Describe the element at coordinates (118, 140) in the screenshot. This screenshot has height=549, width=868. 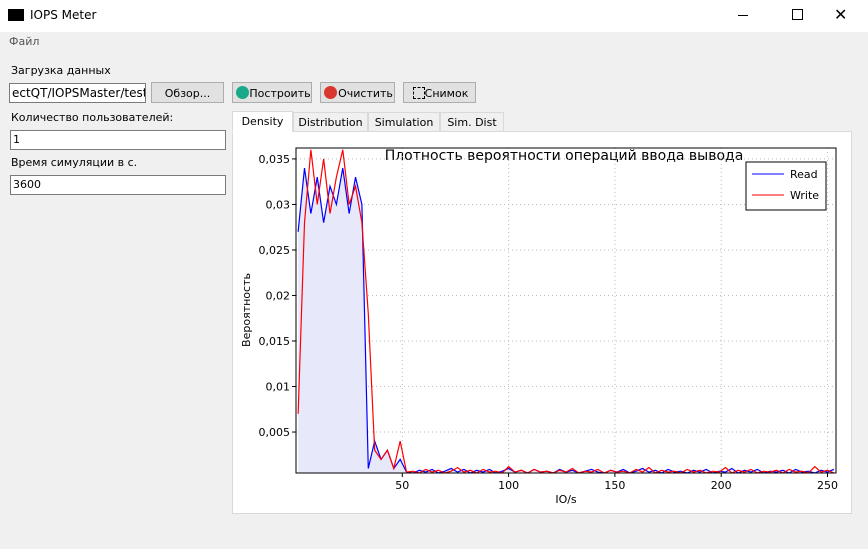
I see `users-input: 1` at that location.